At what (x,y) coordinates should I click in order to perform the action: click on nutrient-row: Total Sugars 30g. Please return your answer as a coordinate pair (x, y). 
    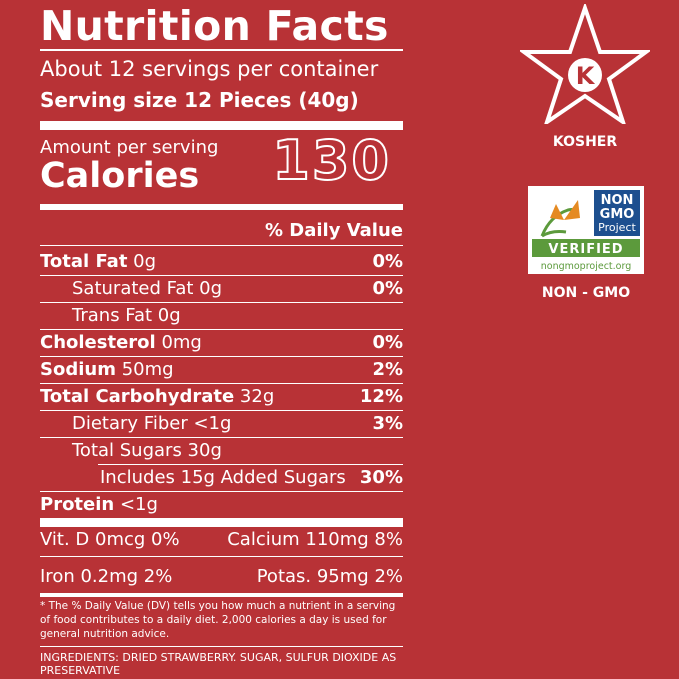
    Looking at the image, I should click on (221, 451).